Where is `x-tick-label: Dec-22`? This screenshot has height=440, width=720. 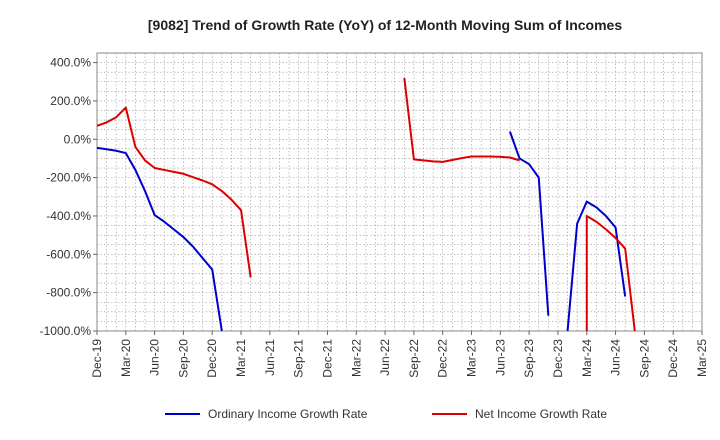
x-tick-label: Dec-22 is located at coordinates (443, 358).